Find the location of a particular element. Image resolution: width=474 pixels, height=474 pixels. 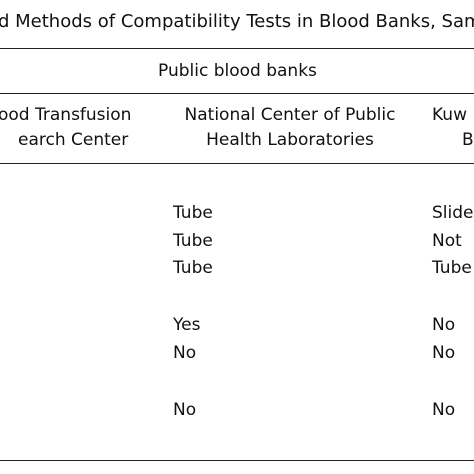

column-header: B is located at coordinates (468, 140).